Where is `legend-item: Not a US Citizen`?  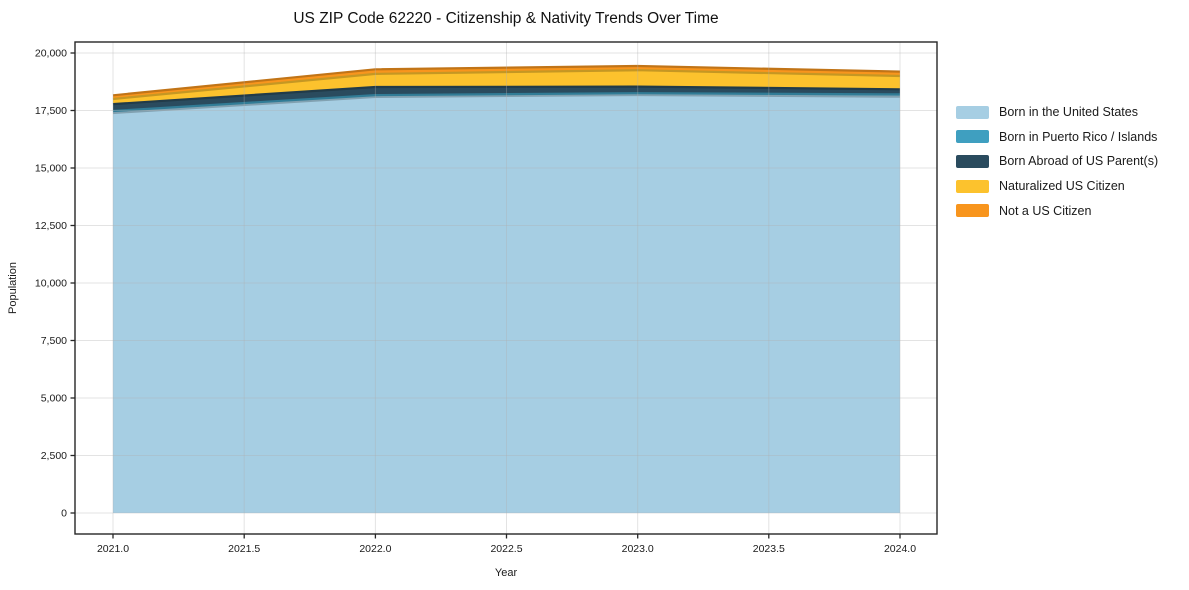
legend-item: Not a US Citizen is located at coordinates (1057, 210).